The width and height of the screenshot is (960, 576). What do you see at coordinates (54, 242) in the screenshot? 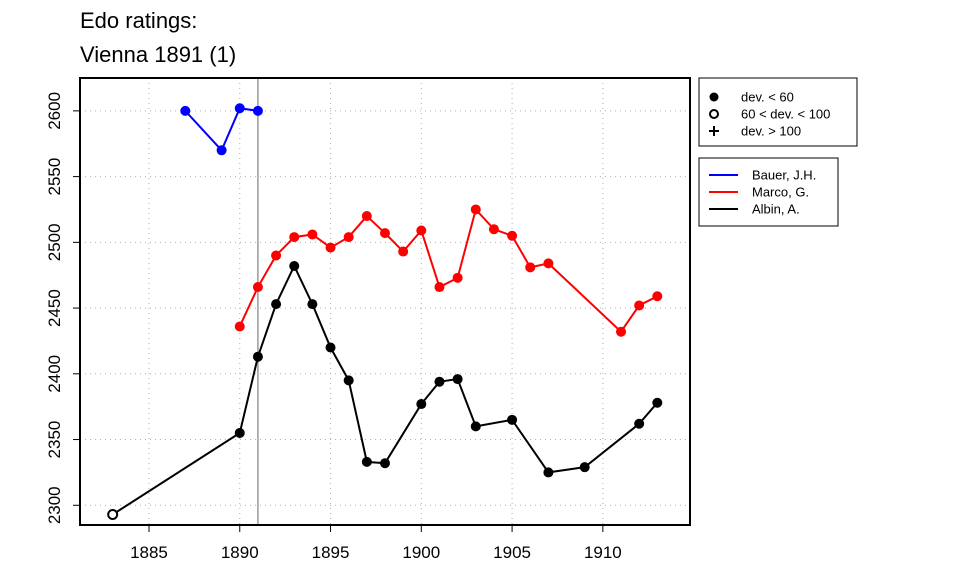
I see `y-tick-label: 2500` at bounding box center [54, 242].